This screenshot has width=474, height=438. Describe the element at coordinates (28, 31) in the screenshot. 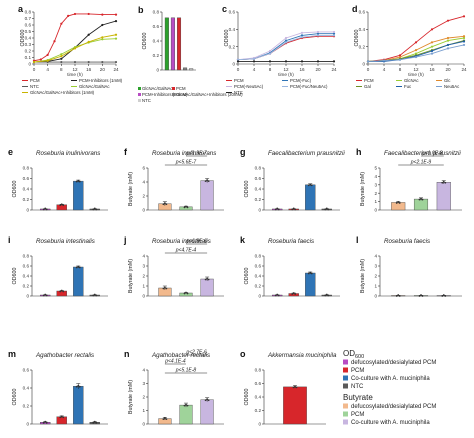

I see `y-tick-label: 0.5` at that location.